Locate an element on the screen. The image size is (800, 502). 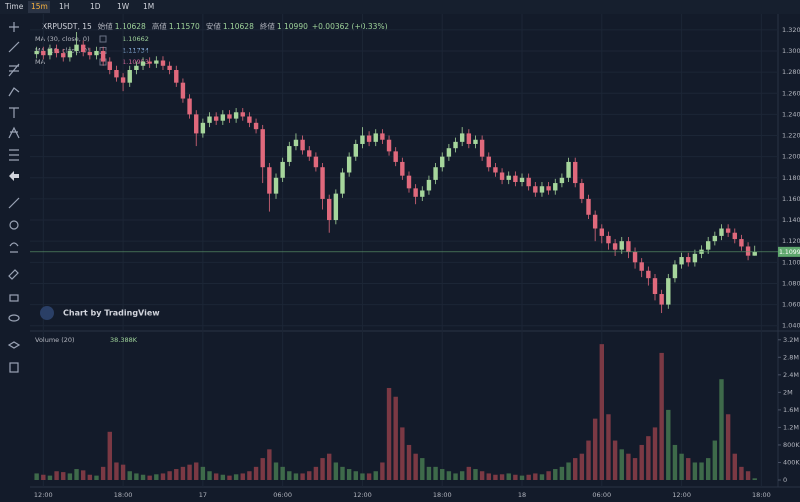
timeframe-button: 1D is located at coordinates (95, 6).